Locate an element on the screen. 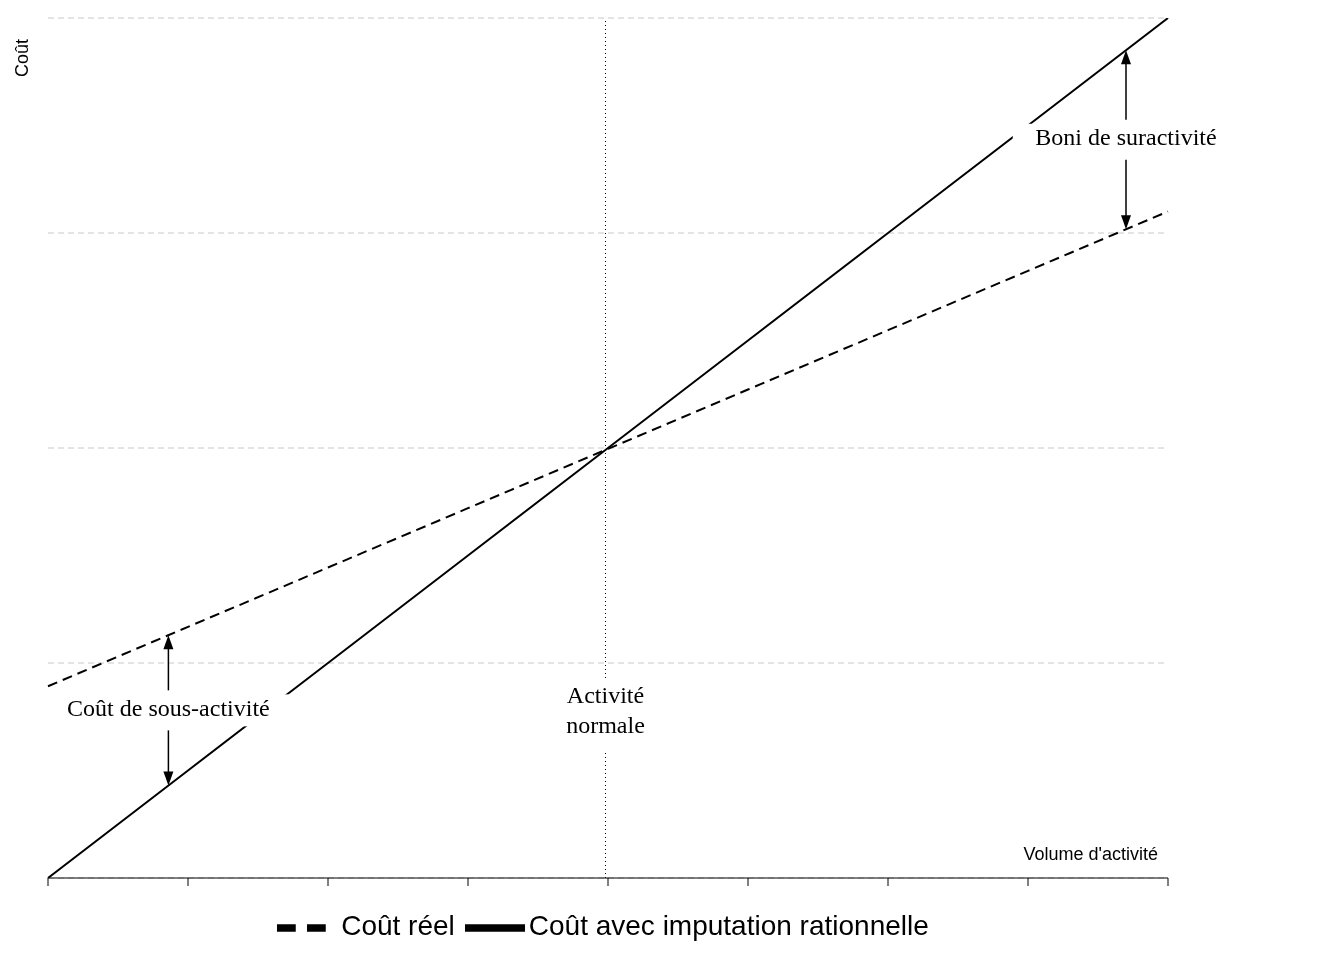 This screenshot has height=972, width=1317. annotation: Coût de sous-activité is located at coordinates (168, 707).